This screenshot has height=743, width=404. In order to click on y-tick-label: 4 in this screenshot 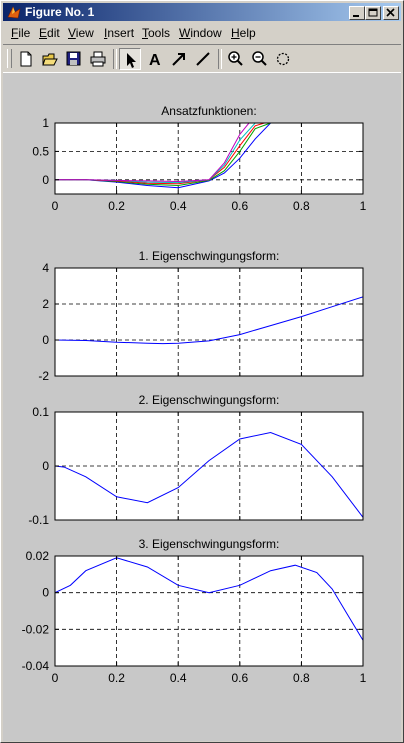, I will do `click(45, 268)`.